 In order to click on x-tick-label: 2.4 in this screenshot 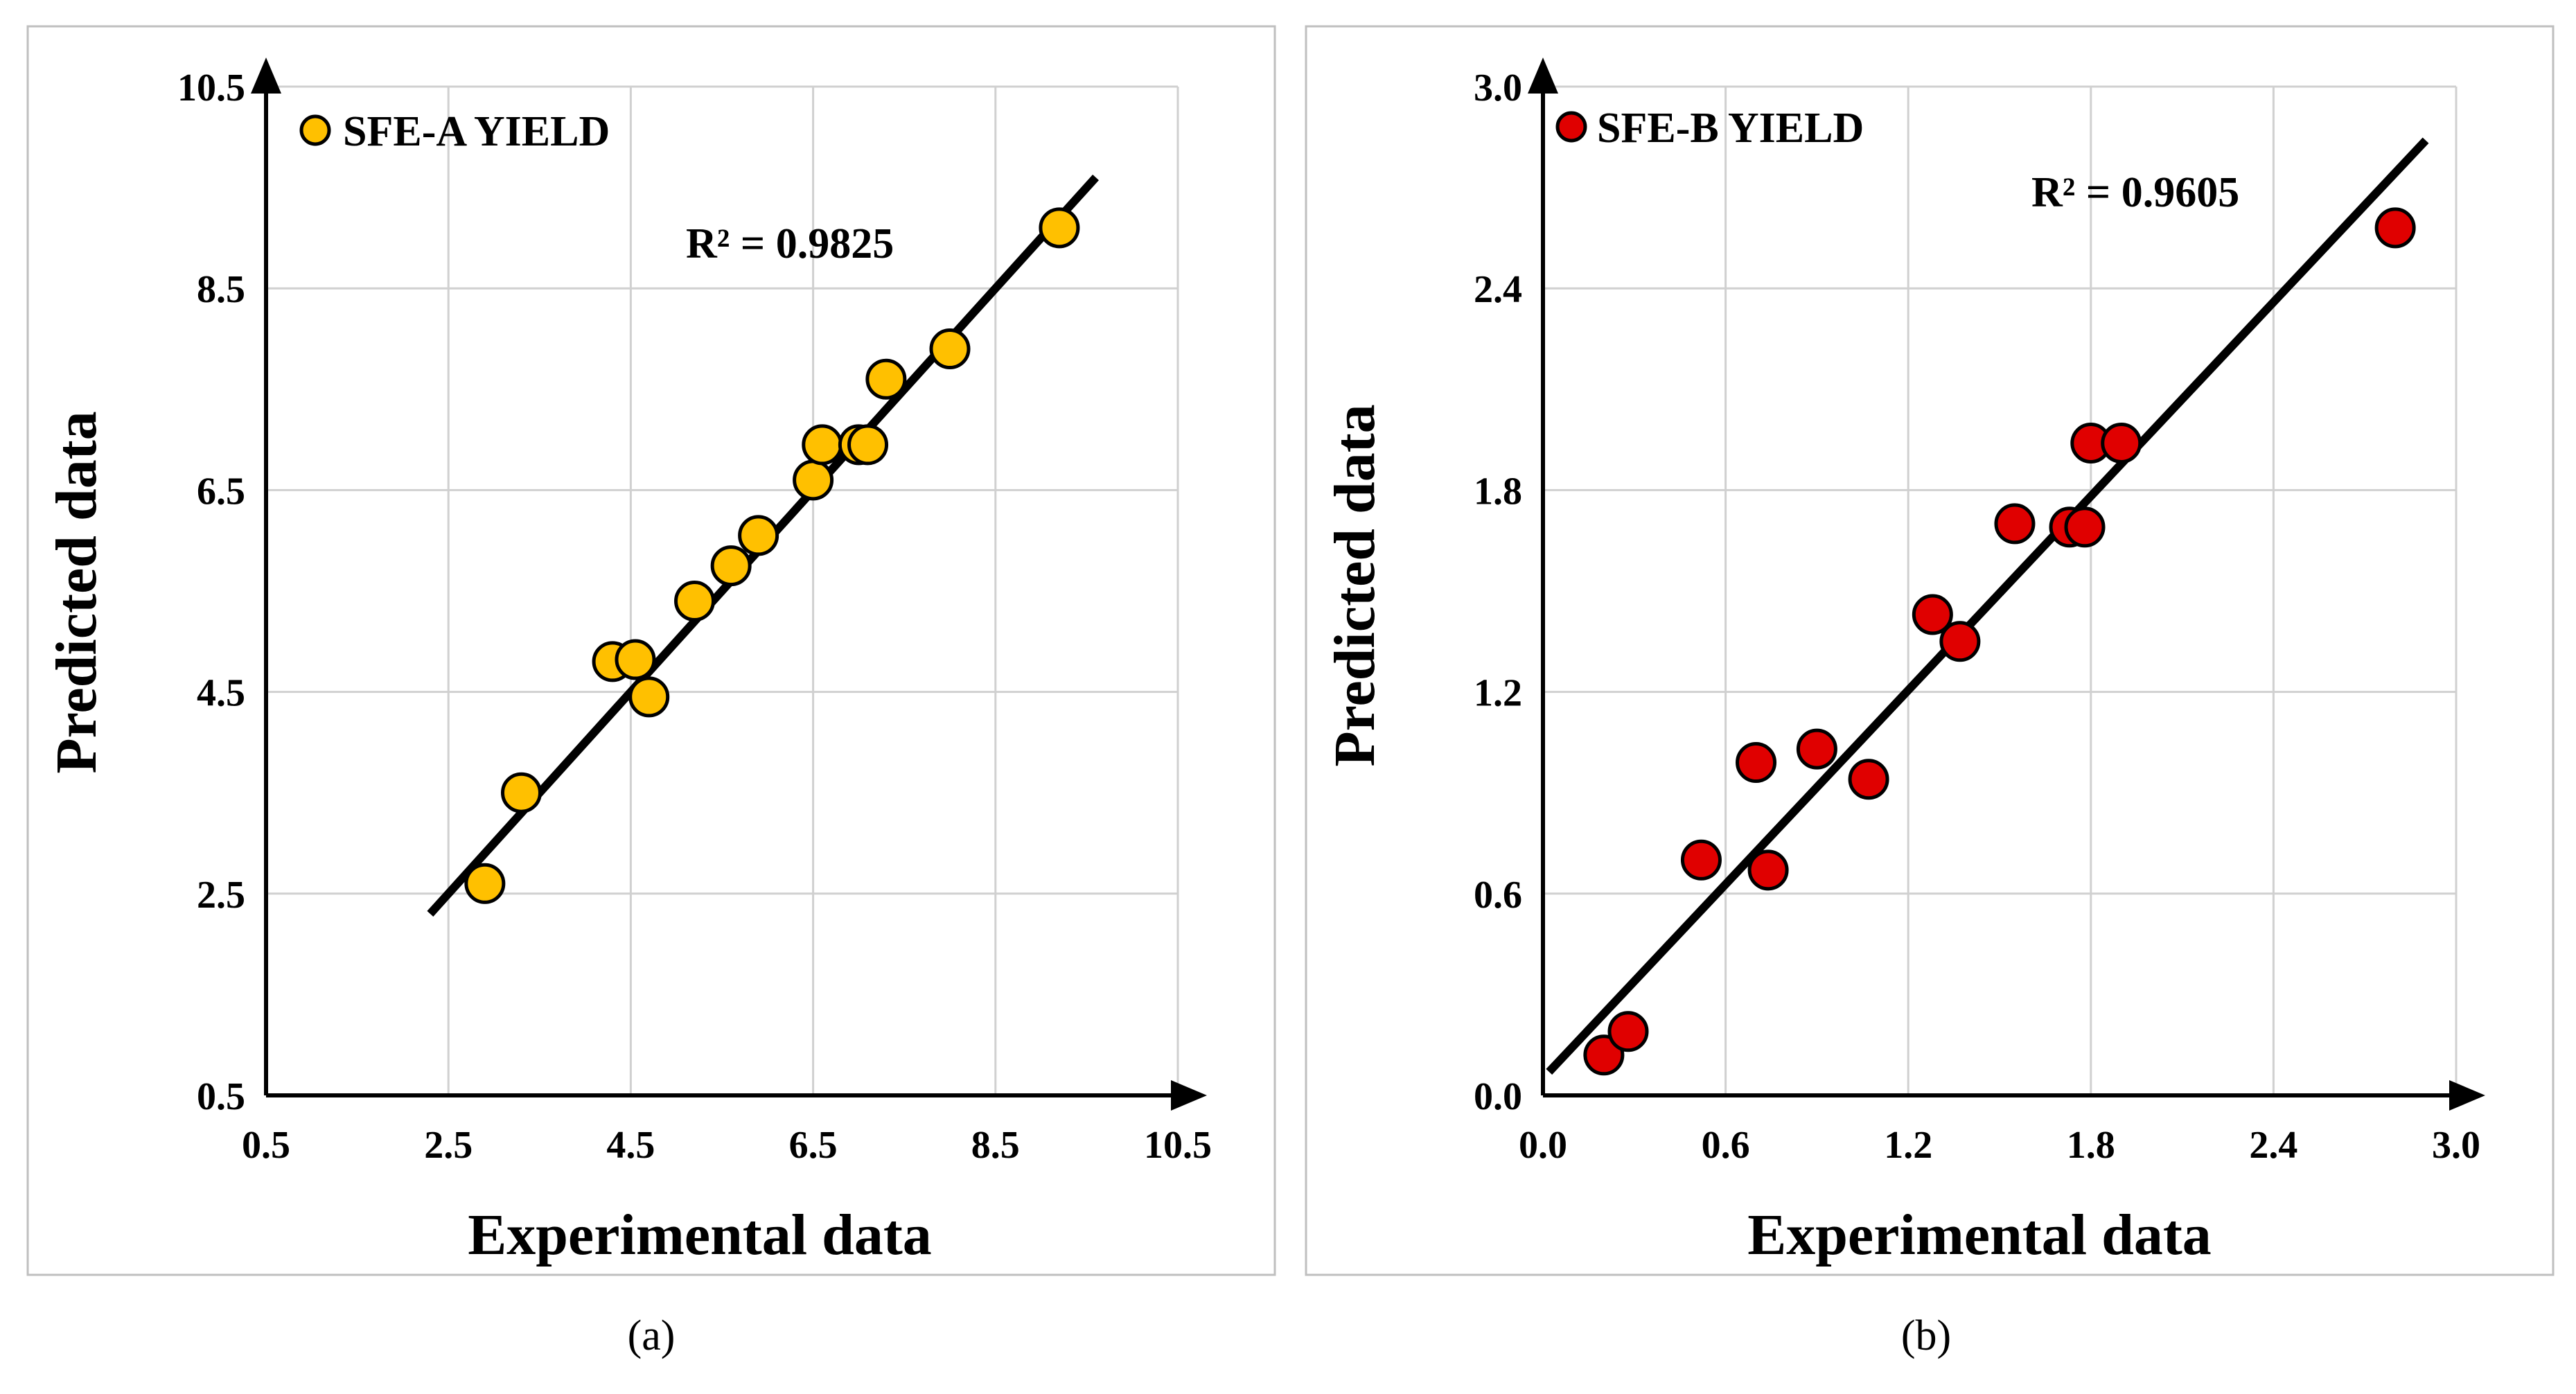, I will do `click(2273, 1145)`.